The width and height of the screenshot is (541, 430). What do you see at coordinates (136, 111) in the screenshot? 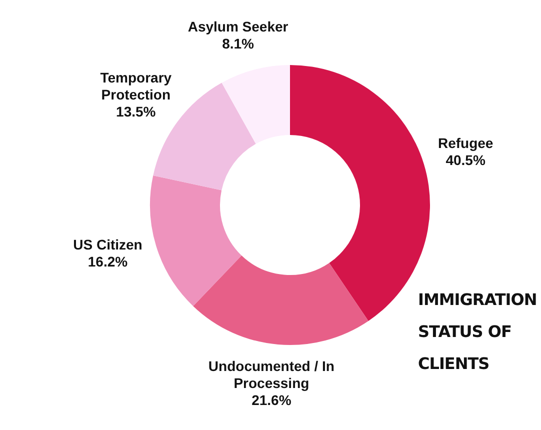
I see `data-label: 13.5%` at bounding box center [136, 111].